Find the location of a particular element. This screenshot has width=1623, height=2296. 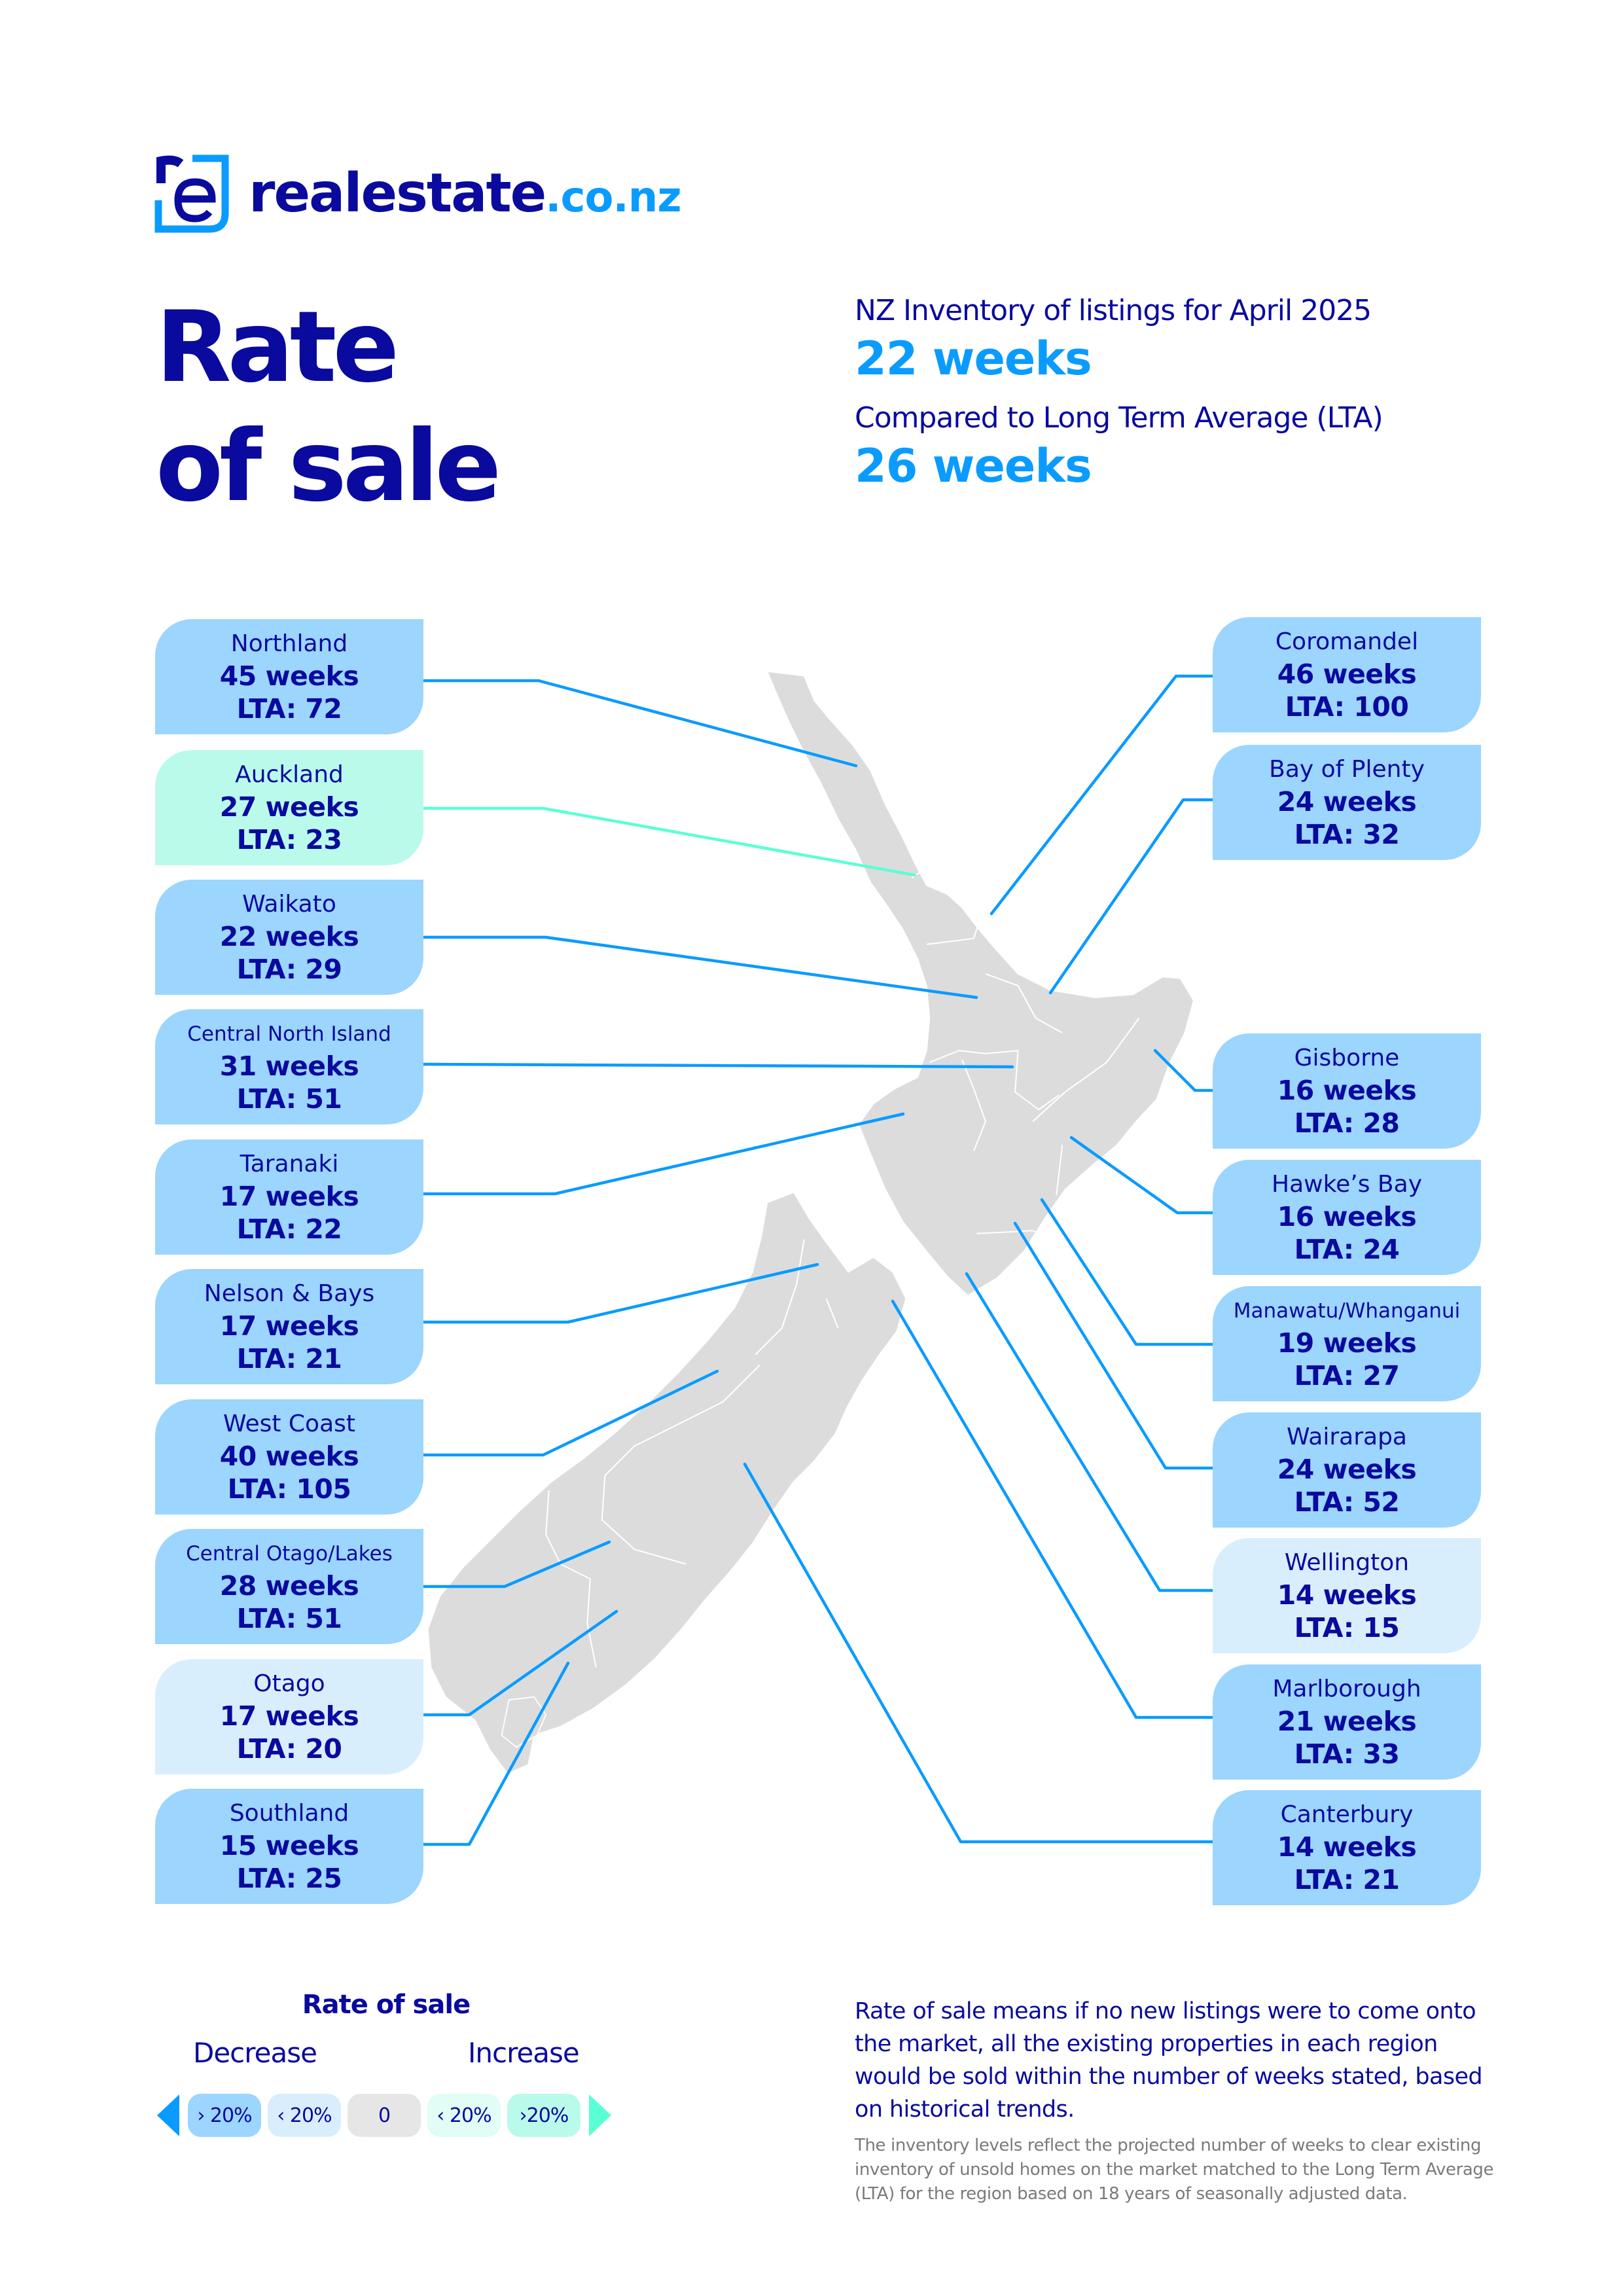

region-lta: LTA: 52 is located at coordinates (1347, 1502).